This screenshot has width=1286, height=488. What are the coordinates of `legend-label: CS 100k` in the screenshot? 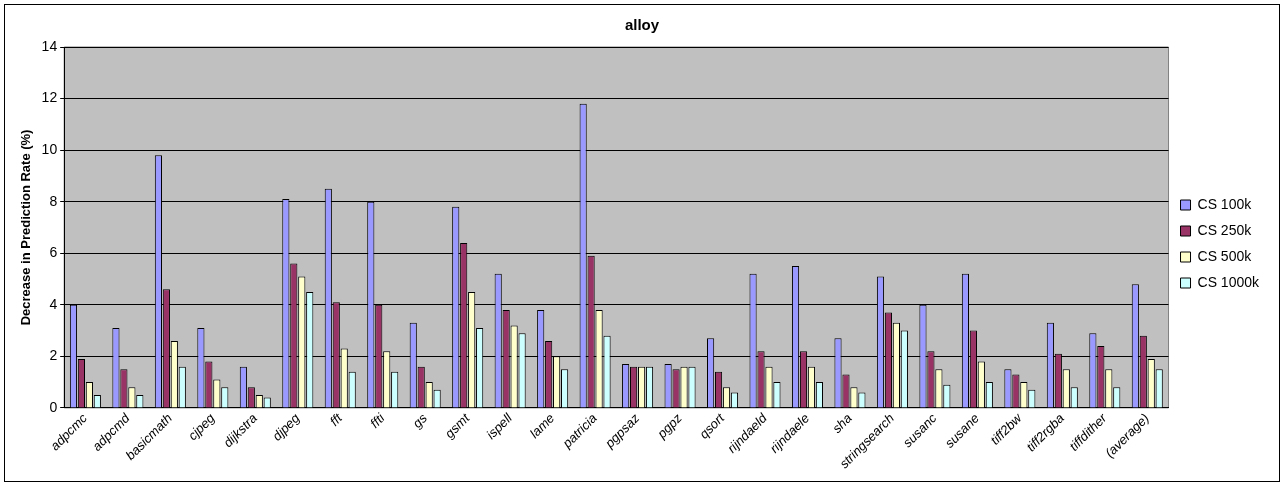 It's located at (1225, 203).